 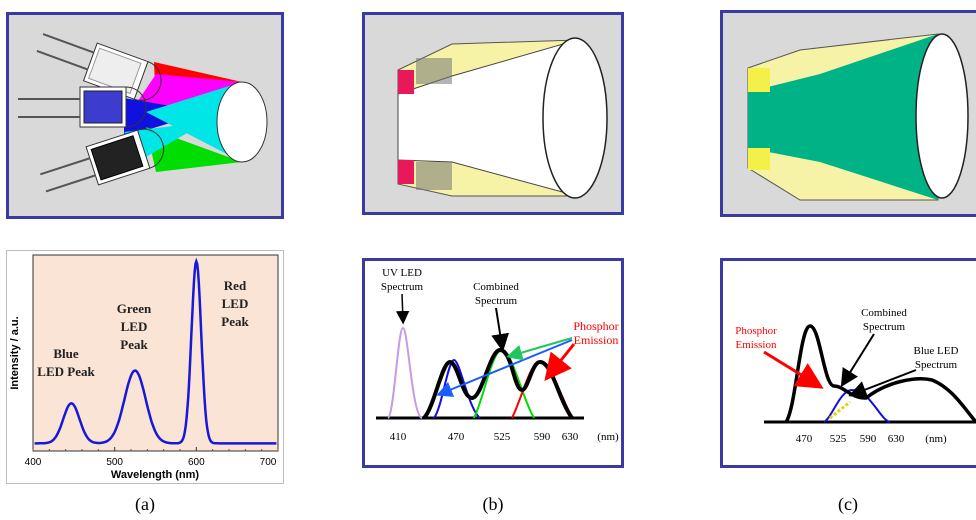 What do you see at coordinates (848, 504) in the screenshot?
I see `caption-c: (c)` at bounding box center [848, 504].